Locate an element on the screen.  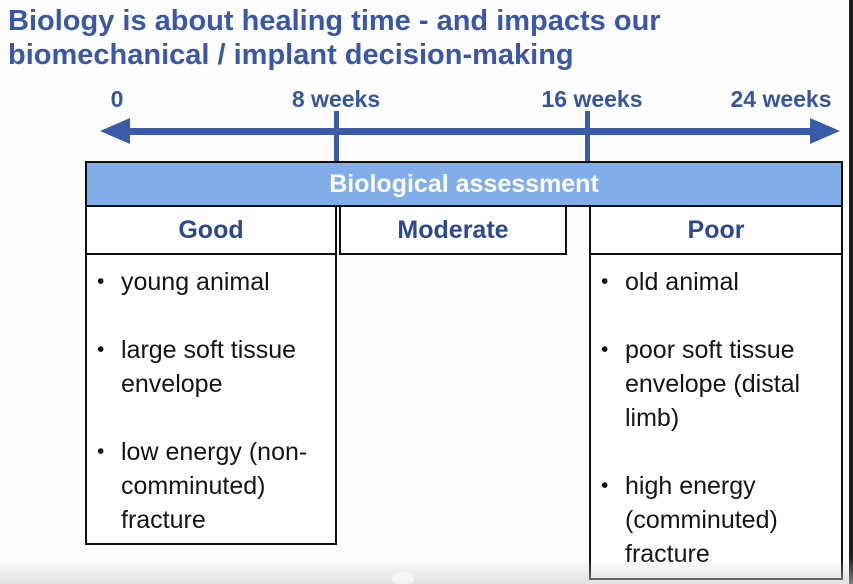
timeline-tick-8-weeks is located at coordinates (336, 137).